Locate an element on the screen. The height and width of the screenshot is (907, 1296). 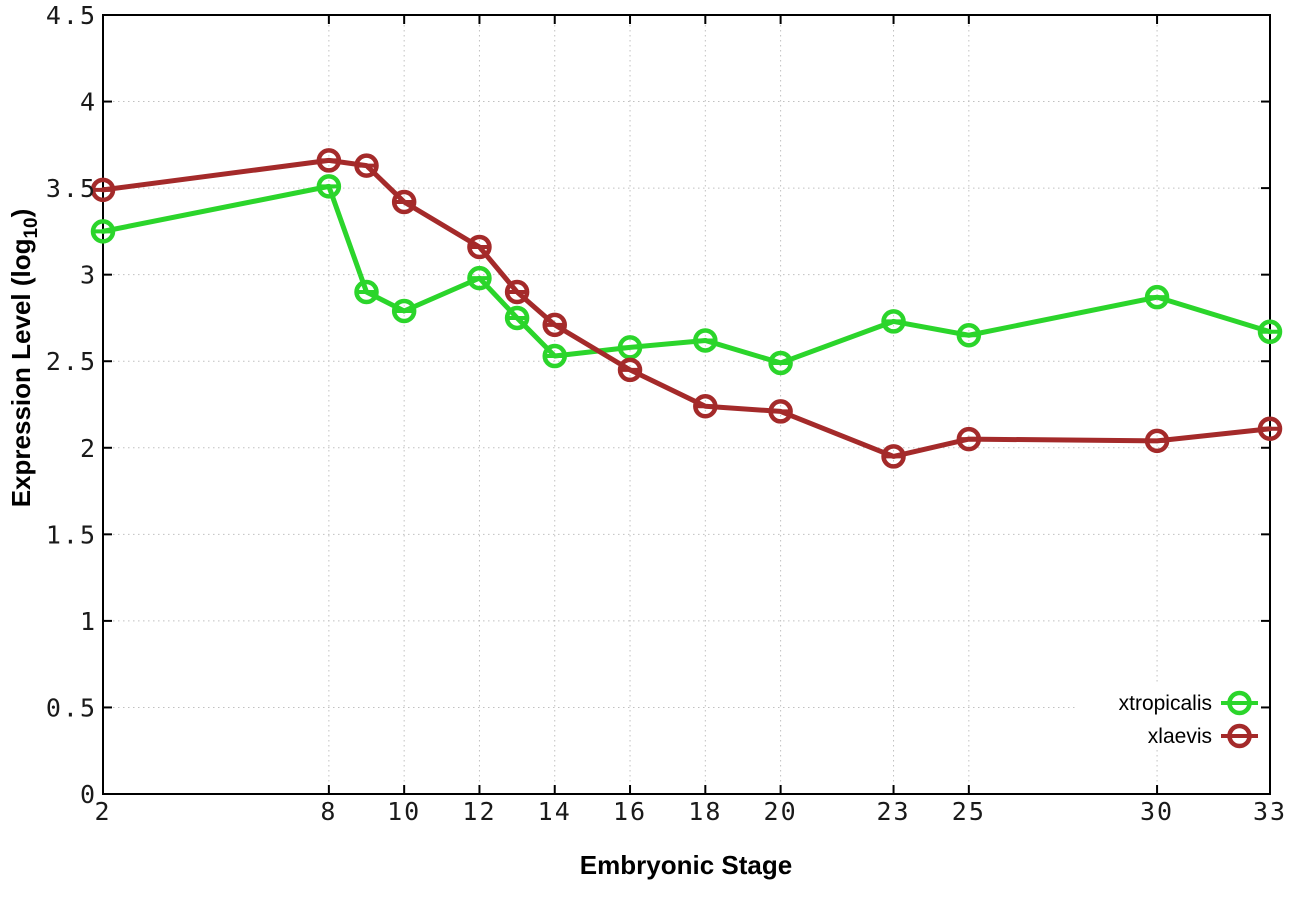
x-tick-label-33: 33 is located at coordinates (1270, 811).